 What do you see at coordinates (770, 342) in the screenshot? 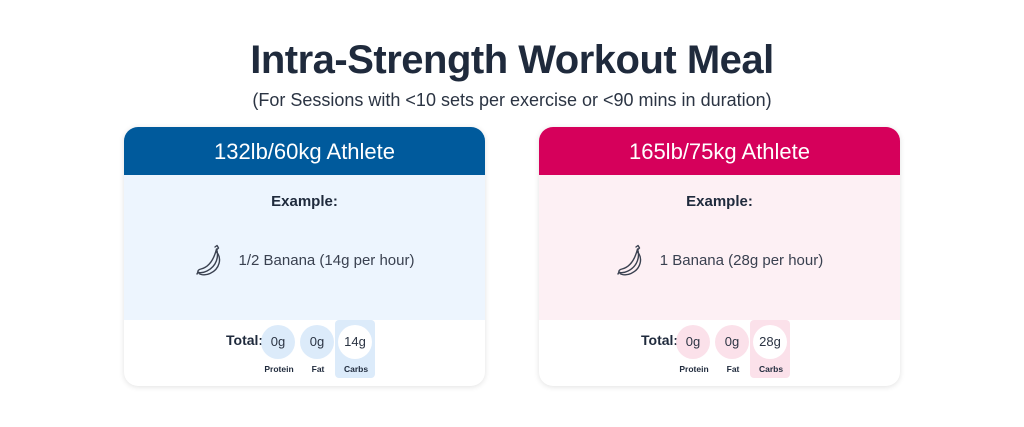
I see `macro-value: 28g` at bounding box center [770, 342].